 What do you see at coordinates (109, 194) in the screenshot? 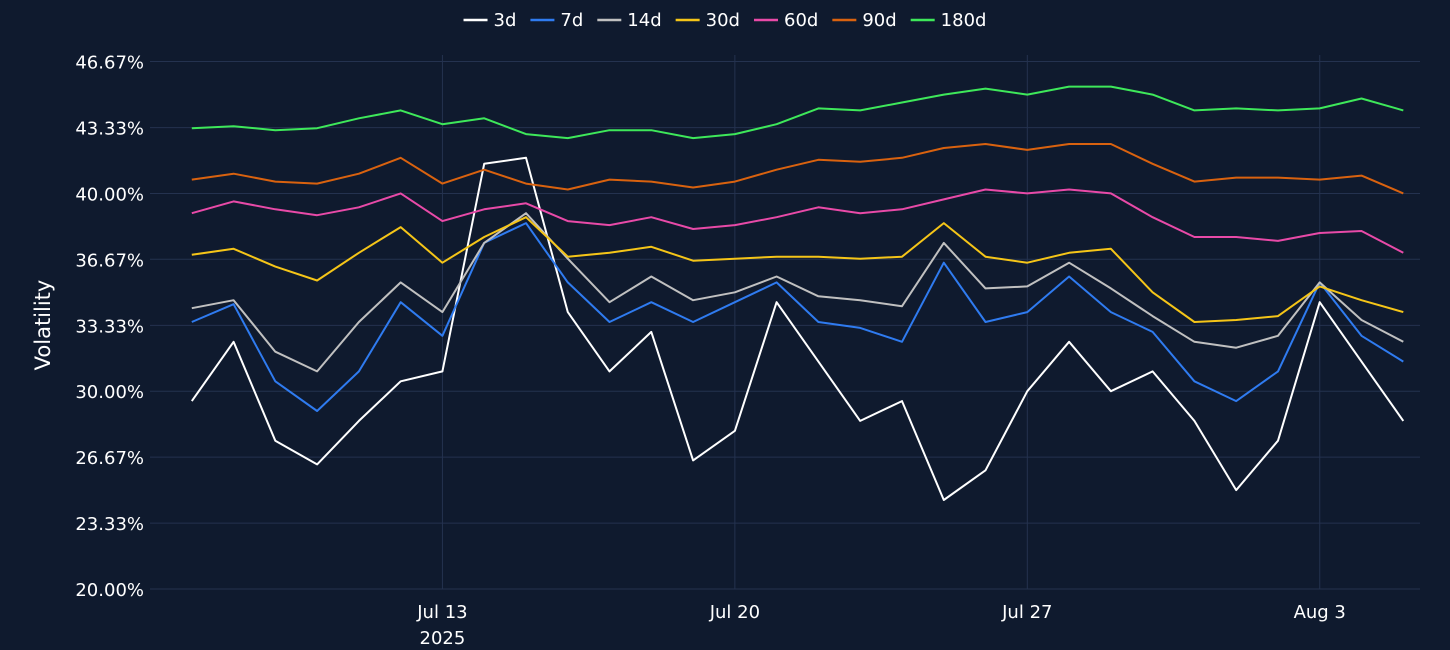
I see `y-tick-label: 40.00%` at bounding box center [109, 194].